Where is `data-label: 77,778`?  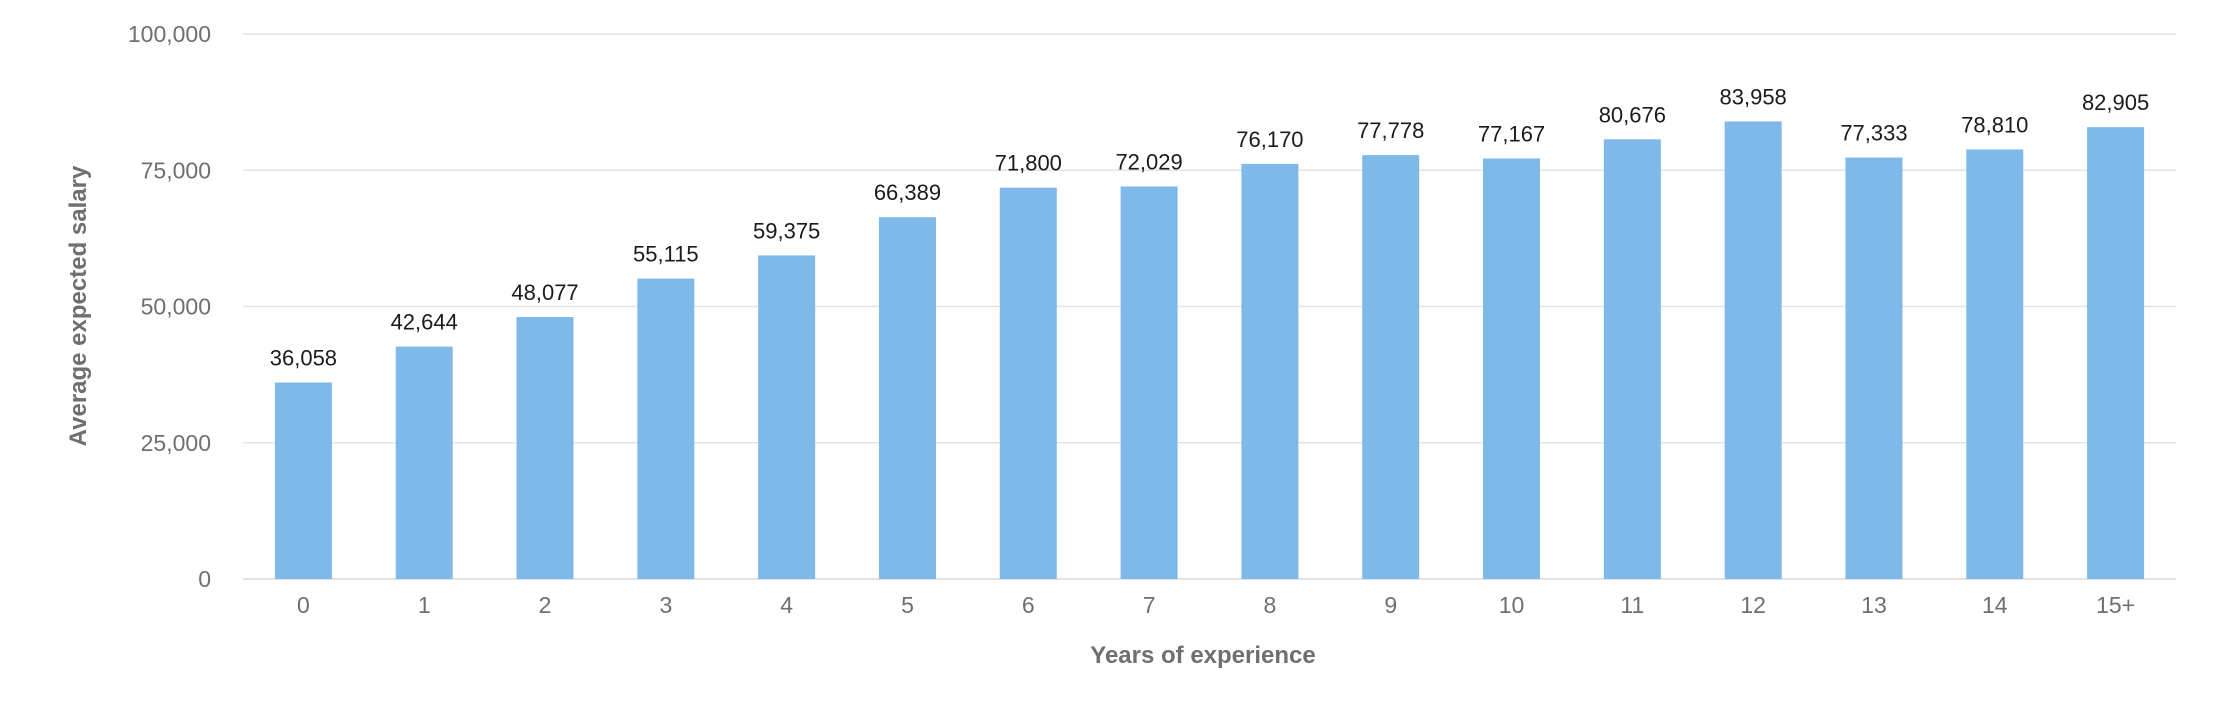 data-label: 77,778 is located at coordinates (1390, 130).